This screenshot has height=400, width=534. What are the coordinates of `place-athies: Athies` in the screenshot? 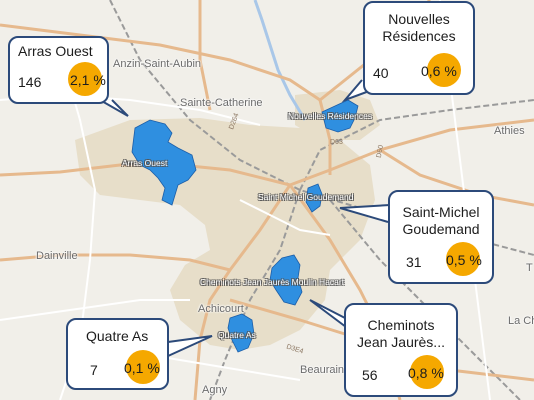 It's located at (509, 131).